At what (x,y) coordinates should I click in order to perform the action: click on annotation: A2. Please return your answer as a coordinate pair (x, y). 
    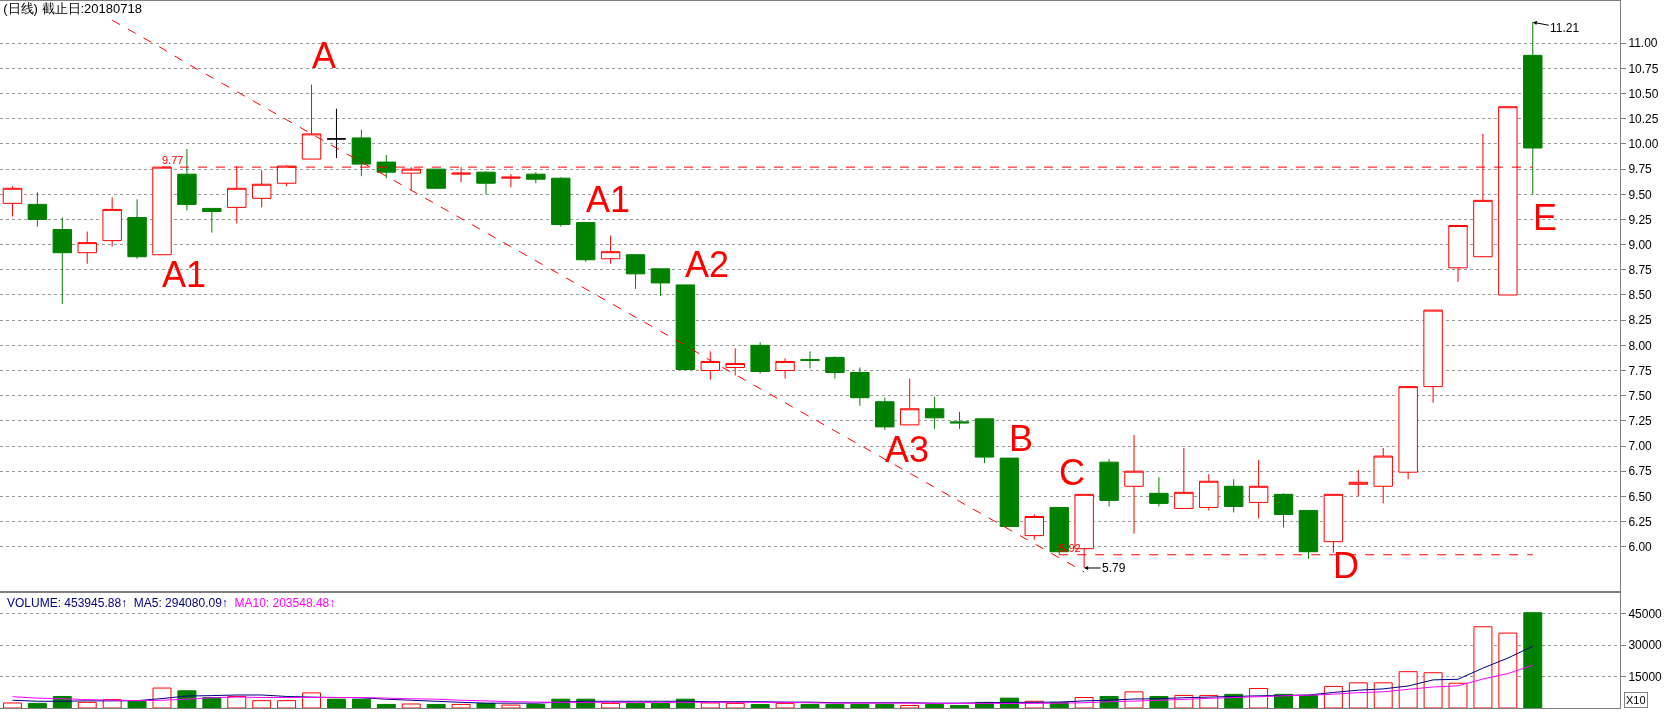
    Looking at the image, I should click on (707, 264).